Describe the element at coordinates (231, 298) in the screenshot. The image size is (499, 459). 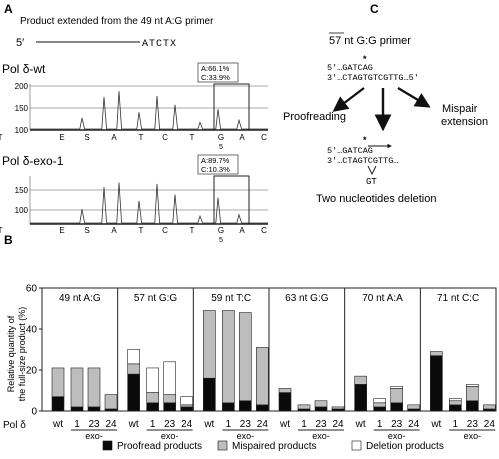
I see `group-title: 59 nt T:C` at that location.